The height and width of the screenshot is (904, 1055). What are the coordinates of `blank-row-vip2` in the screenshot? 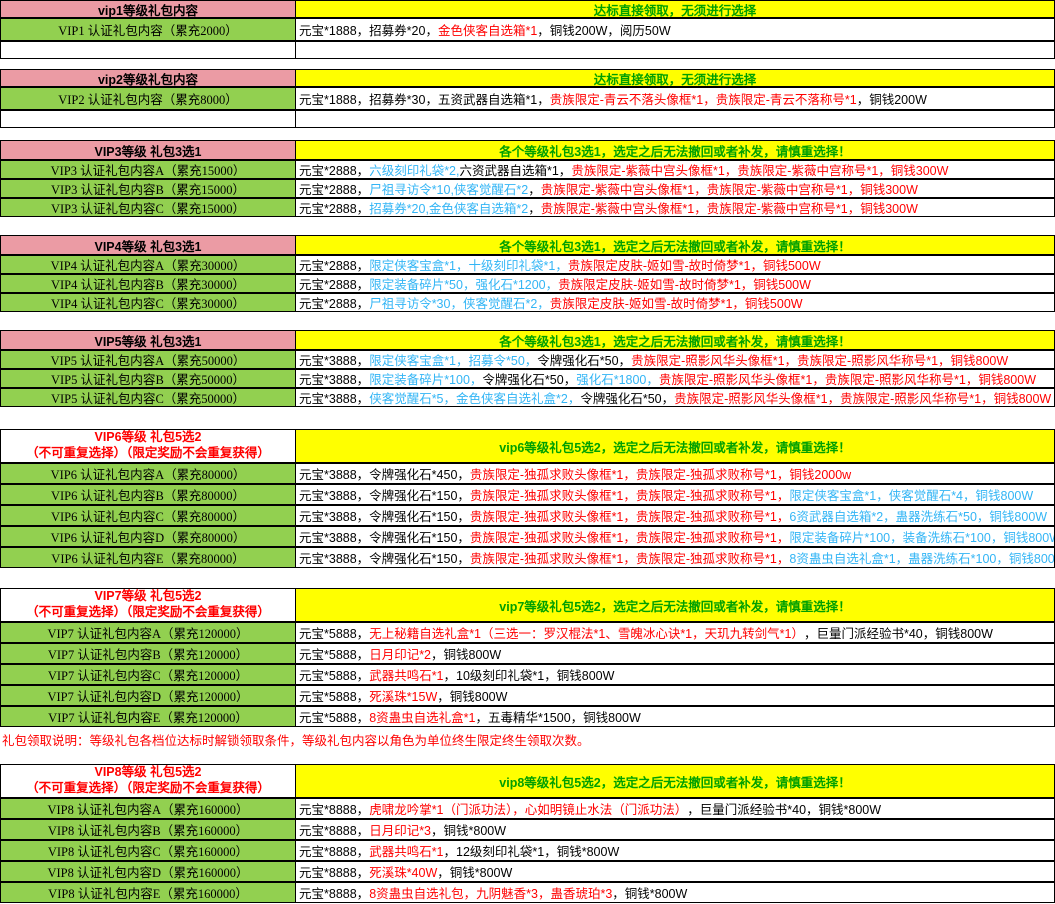 It's located at (527, 119).